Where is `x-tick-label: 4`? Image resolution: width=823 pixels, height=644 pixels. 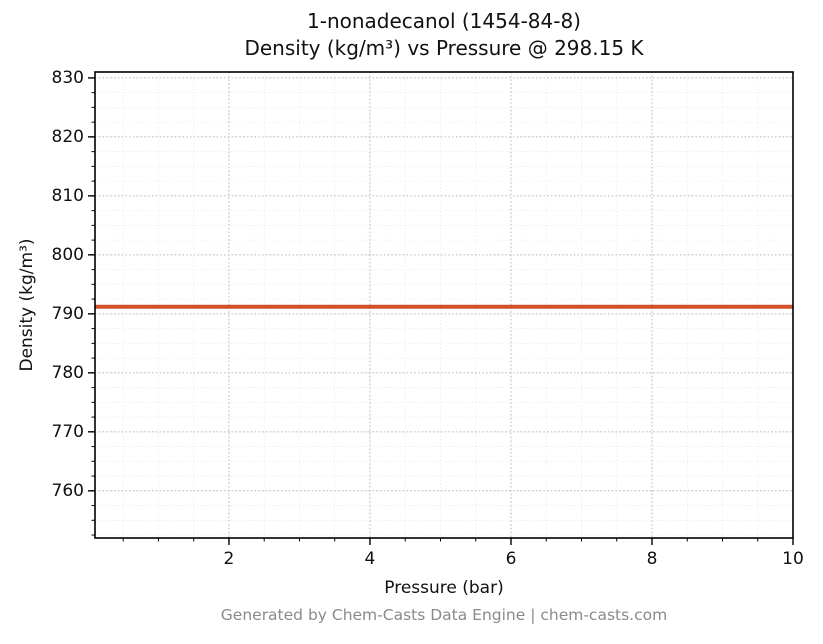 x-tick-label: 4 is located at coordinates (370, 559).